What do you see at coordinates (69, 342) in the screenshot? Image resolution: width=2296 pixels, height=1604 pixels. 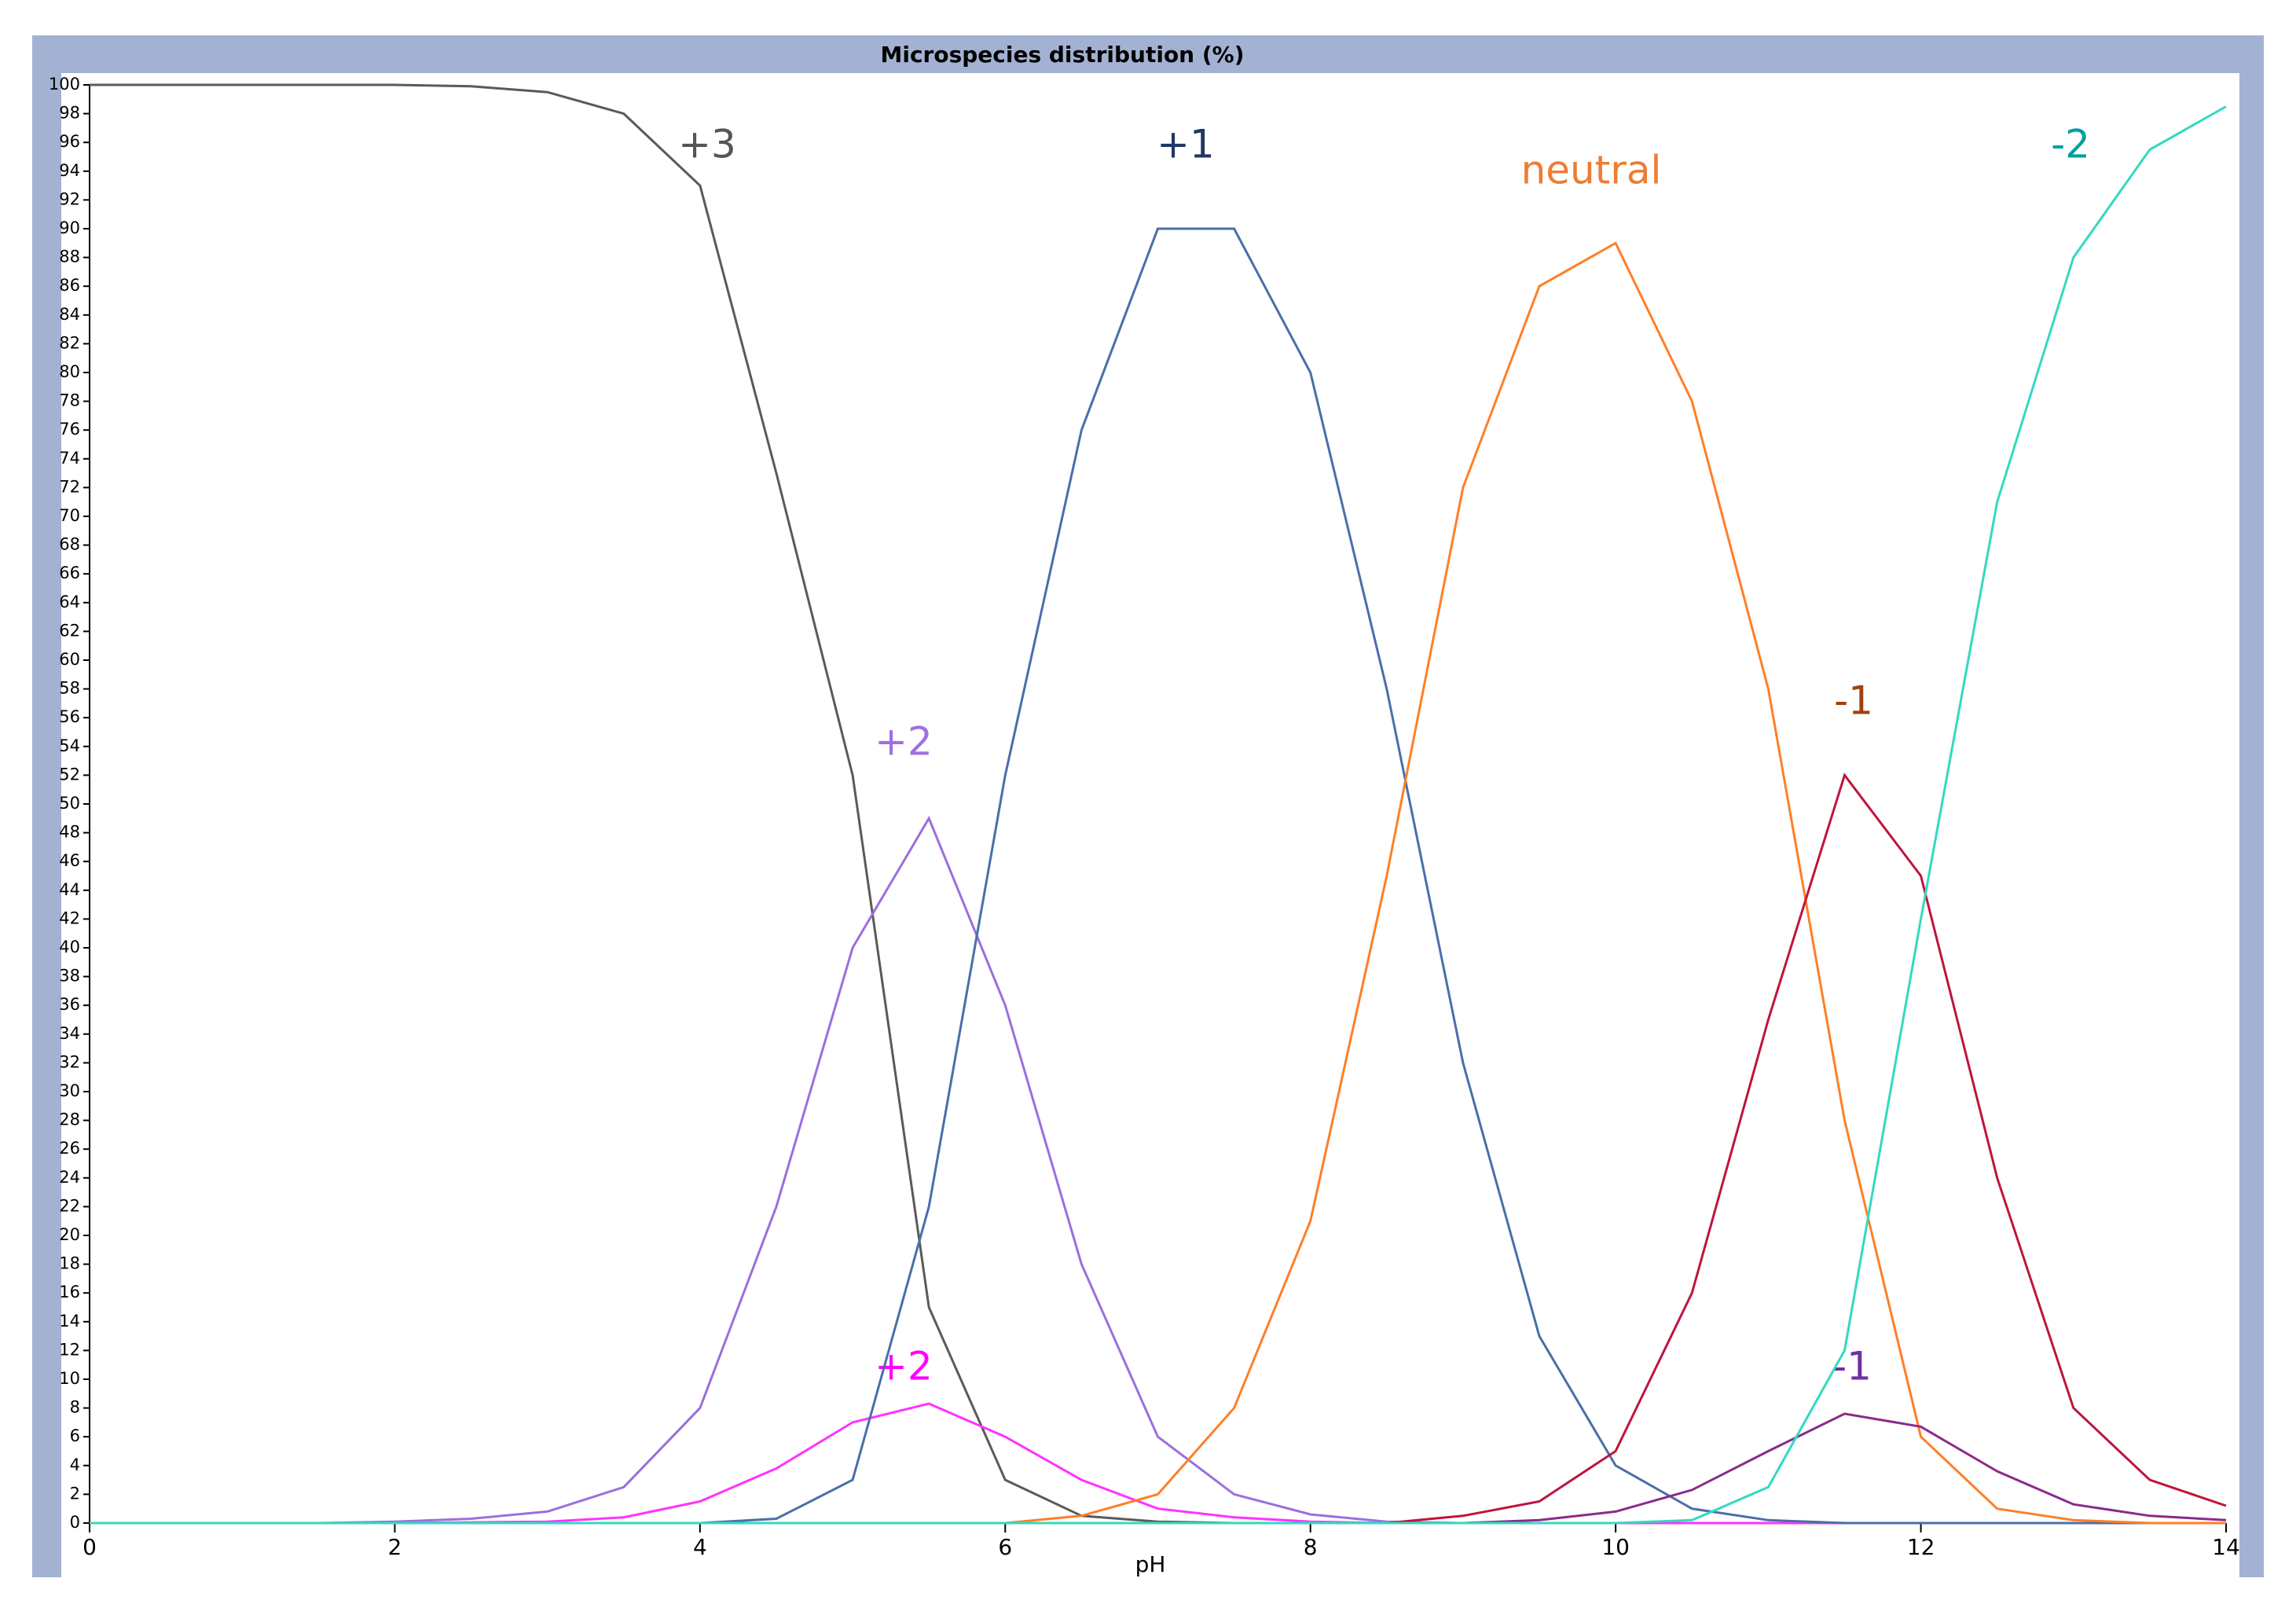 I see `y-tick-label: 82` at bounding box center [69, 342].